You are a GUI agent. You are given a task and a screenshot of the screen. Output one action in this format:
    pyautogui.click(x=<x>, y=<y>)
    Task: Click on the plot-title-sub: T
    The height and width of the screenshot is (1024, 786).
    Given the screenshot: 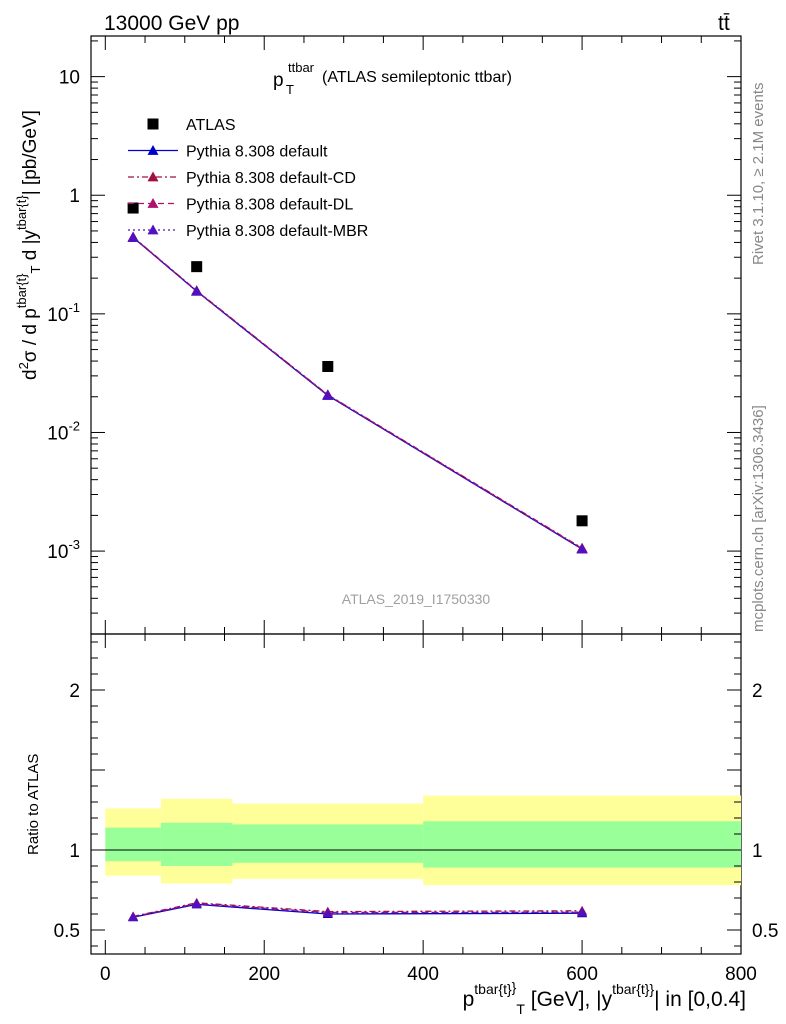 What is the action you would take?
    pyautogui.click(x=290, y=89)
    